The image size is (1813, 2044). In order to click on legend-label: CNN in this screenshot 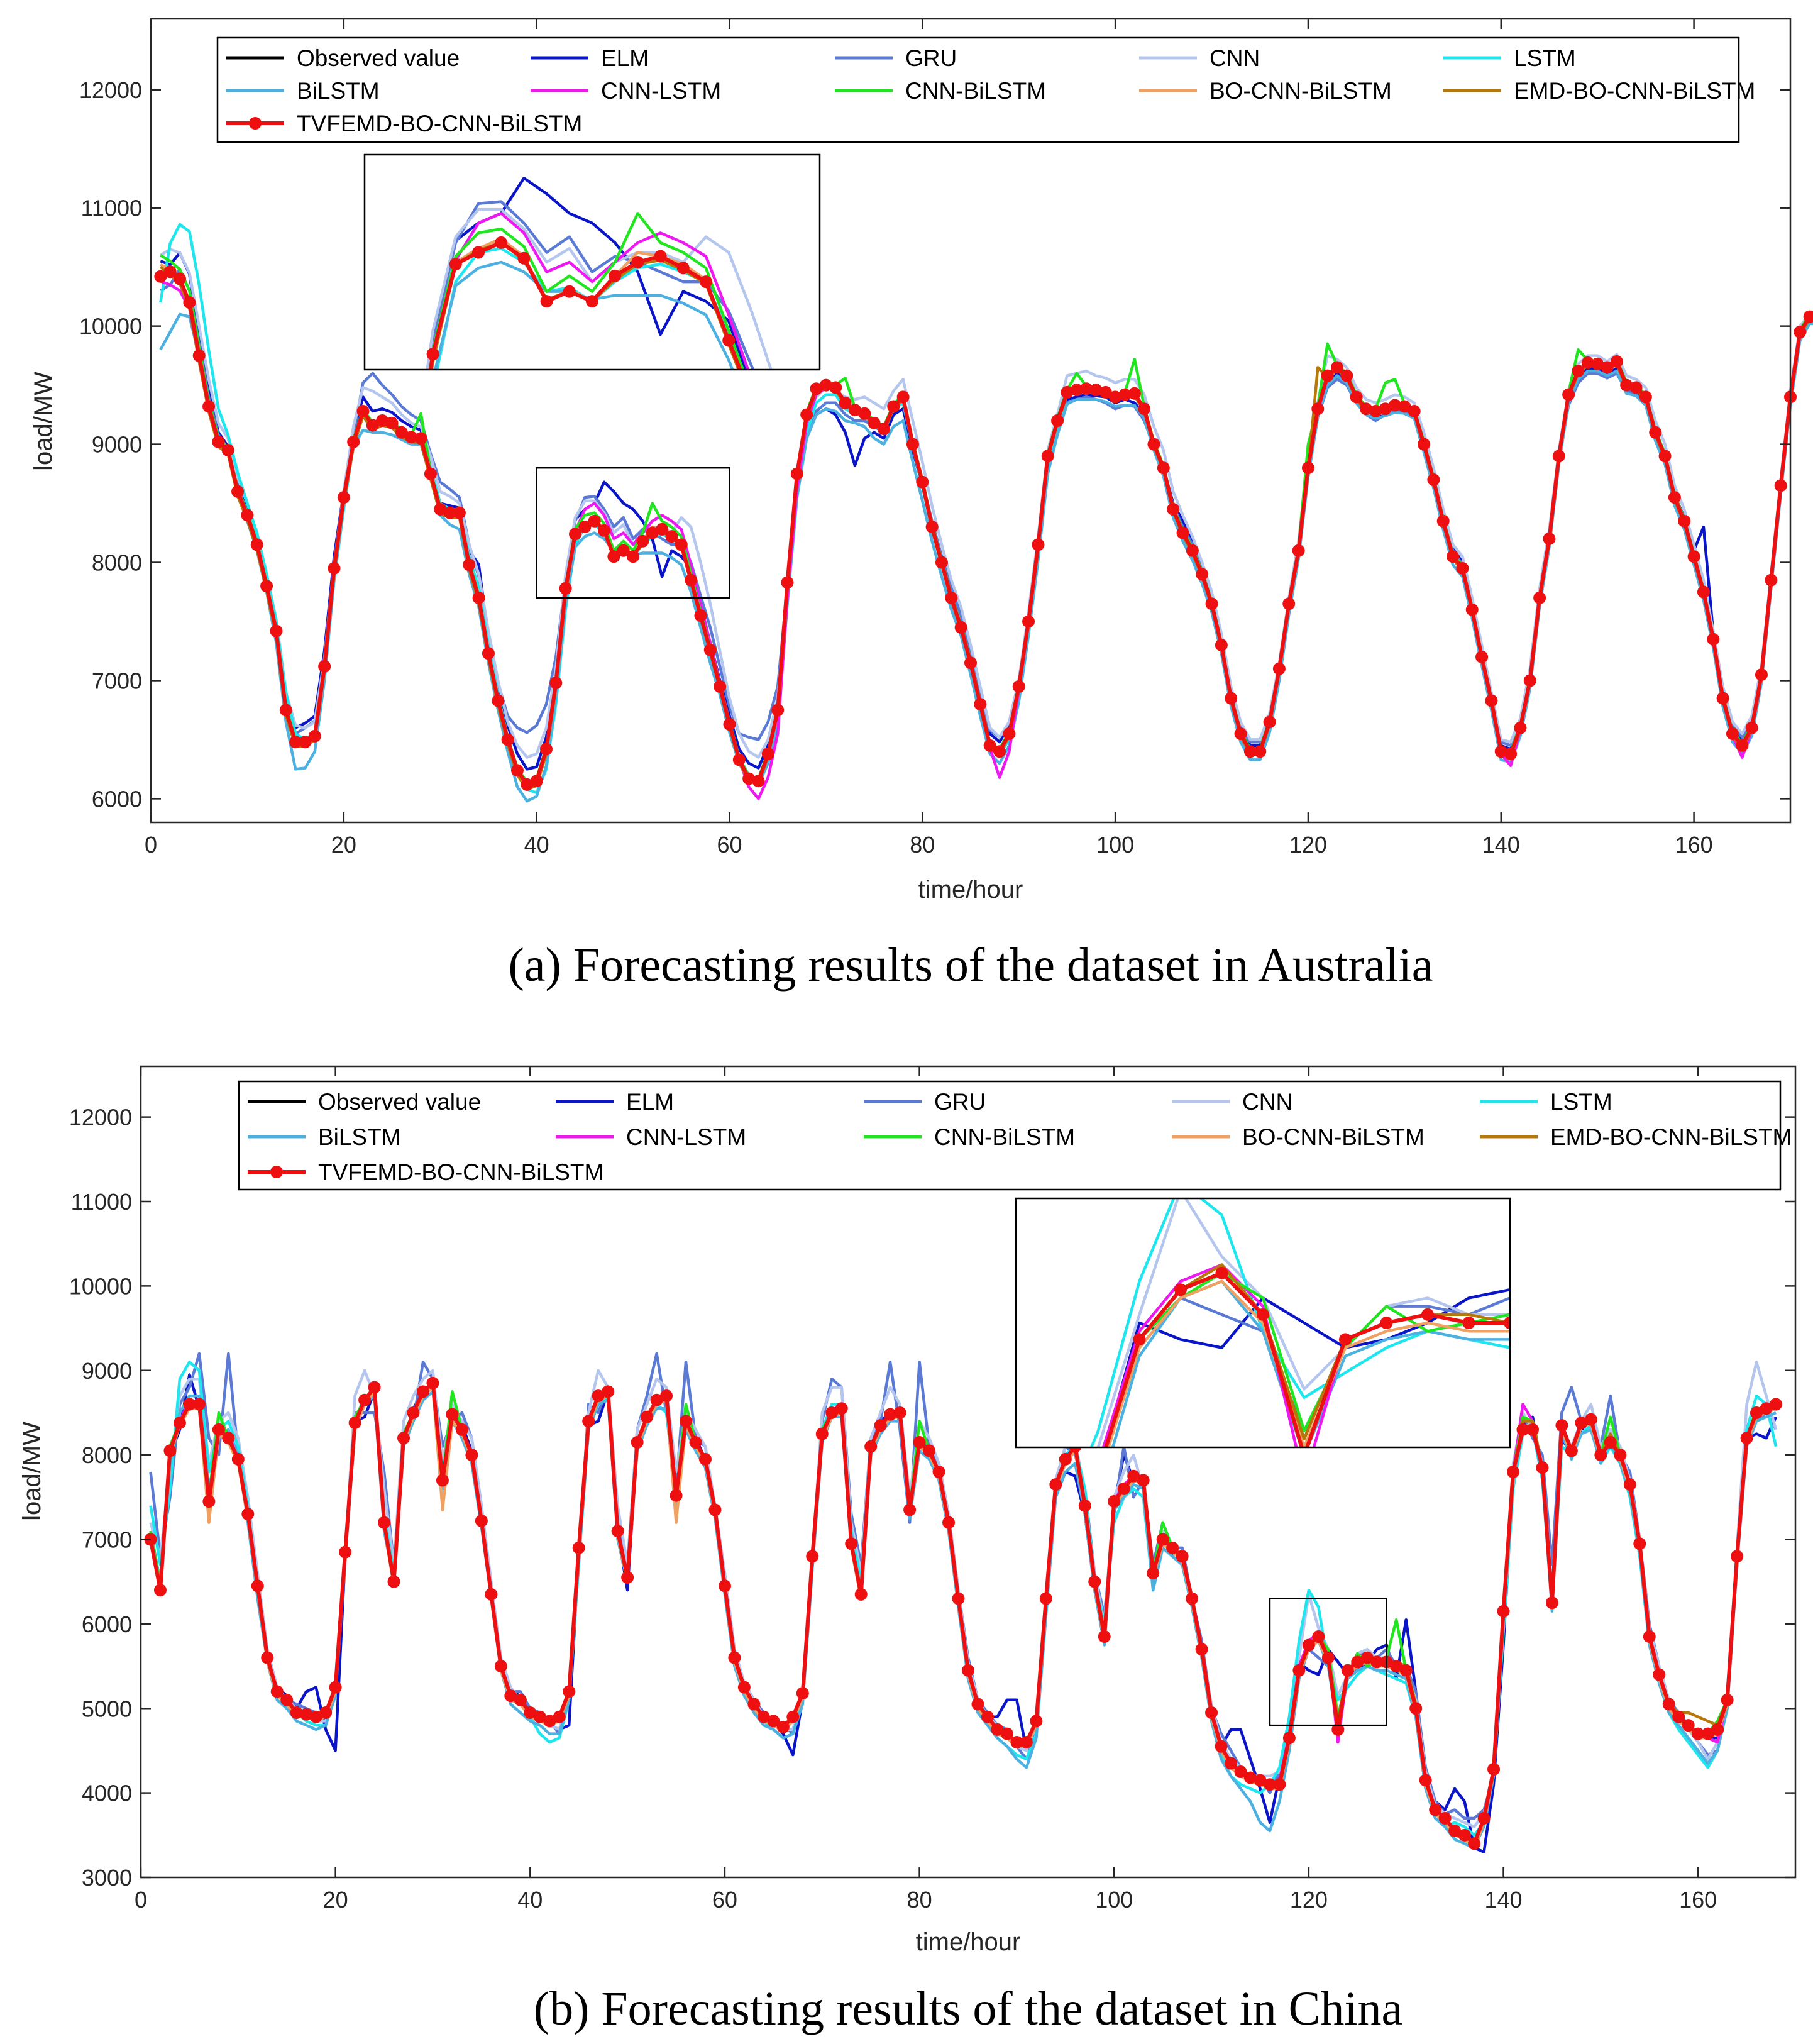, I will do `click(1267, 1102)`.